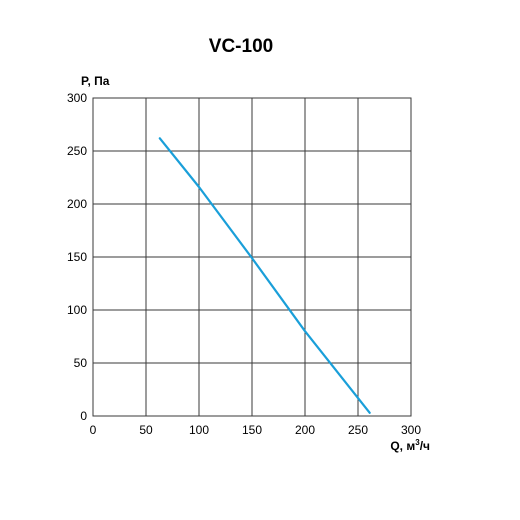  Describe the element at coordinates (411, 430) in the screenshot. I see `x-tick-label: 300` at that location.